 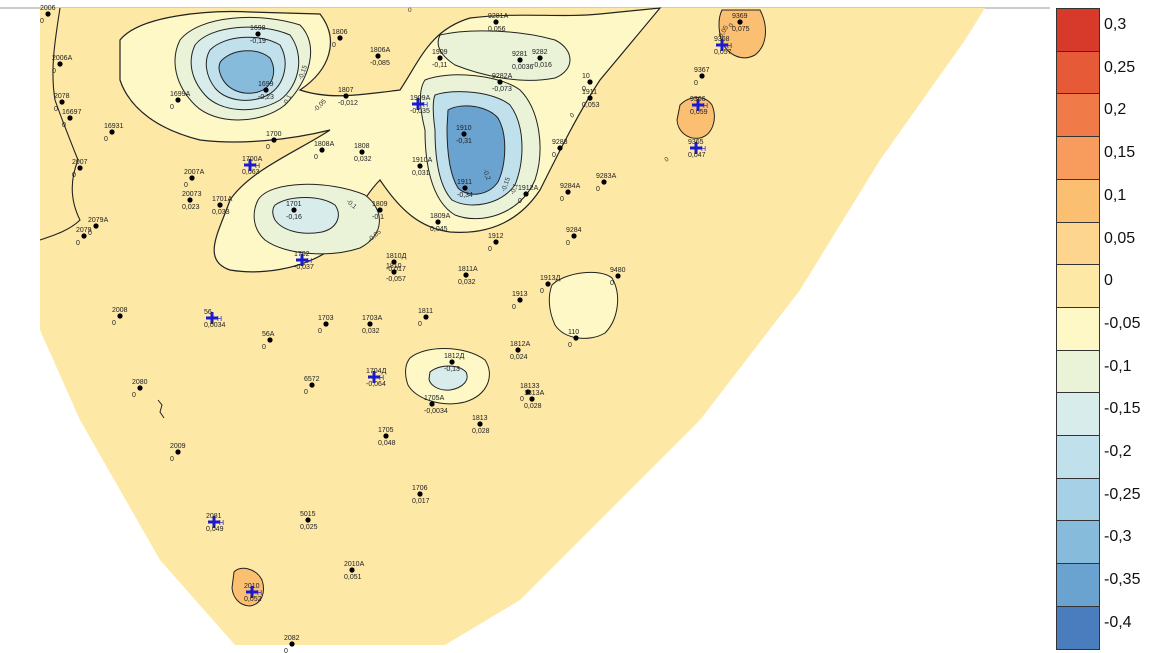 What do you see at coordinates (372, 325) in the screenshot?
I see `well-marker: 1703A 0,032` at bounding box center [372, 325].